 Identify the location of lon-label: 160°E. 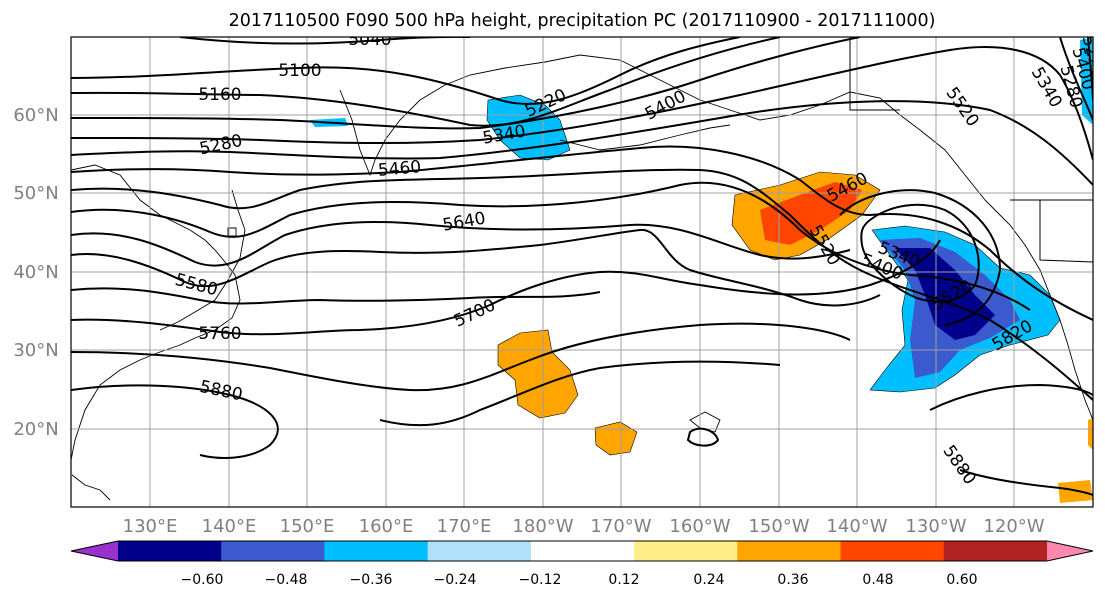
(386, 526).